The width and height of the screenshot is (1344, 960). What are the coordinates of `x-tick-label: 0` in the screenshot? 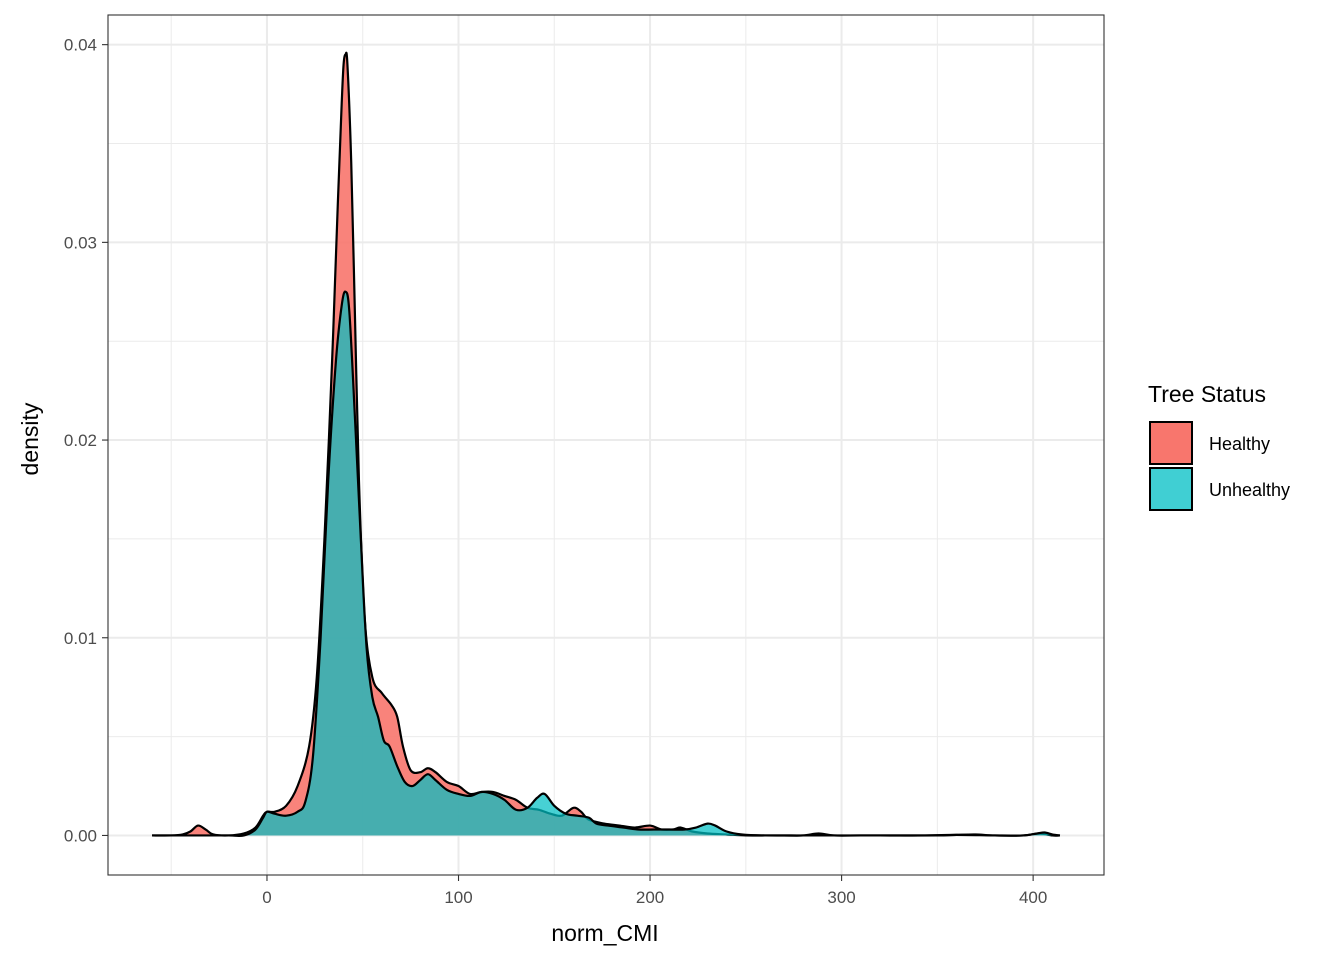 It's located at (266, 897).